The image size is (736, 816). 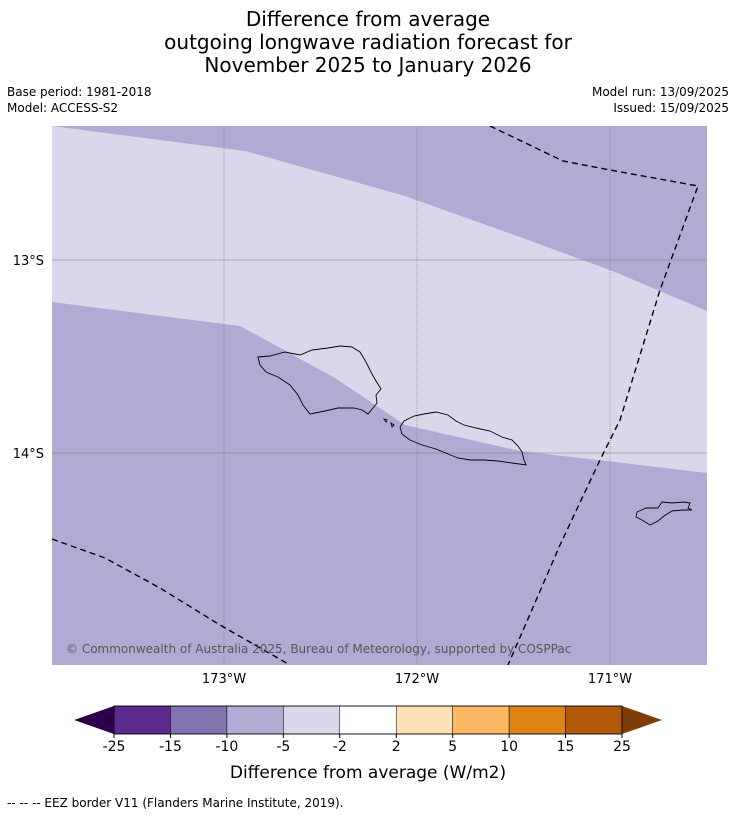 I want to click on colorbar-tick-label: -2, so click(x=340, y=747).